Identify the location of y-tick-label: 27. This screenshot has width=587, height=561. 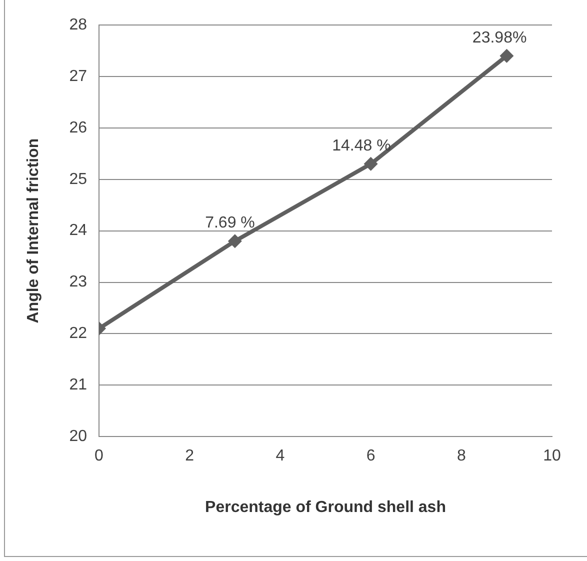
(78, 76).